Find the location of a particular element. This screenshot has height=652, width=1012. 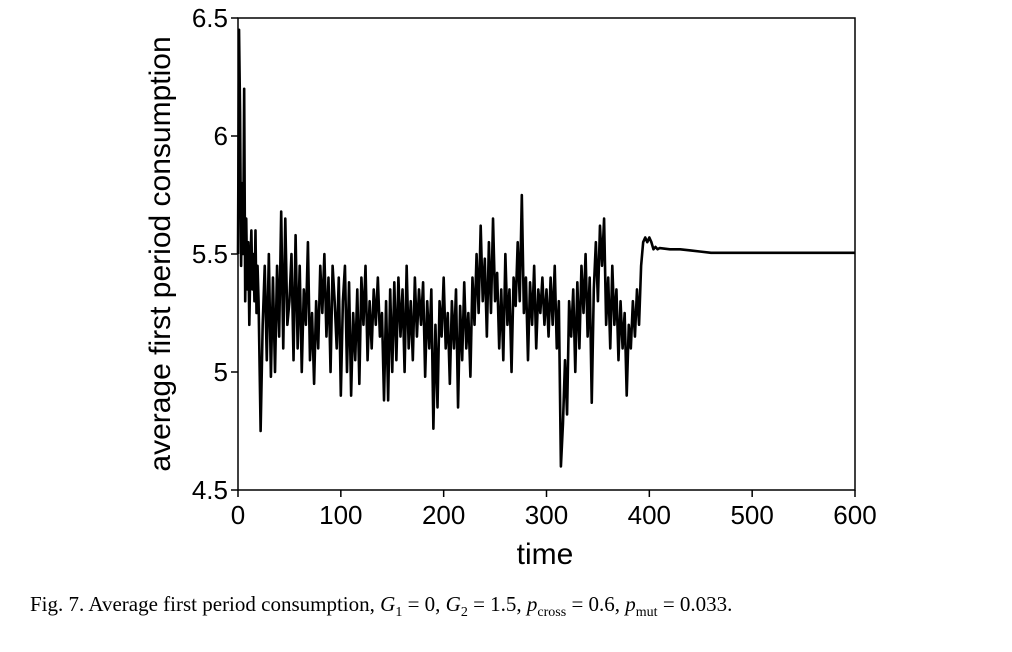

y-tick-label: 5 is located at coordinates (221, 372).